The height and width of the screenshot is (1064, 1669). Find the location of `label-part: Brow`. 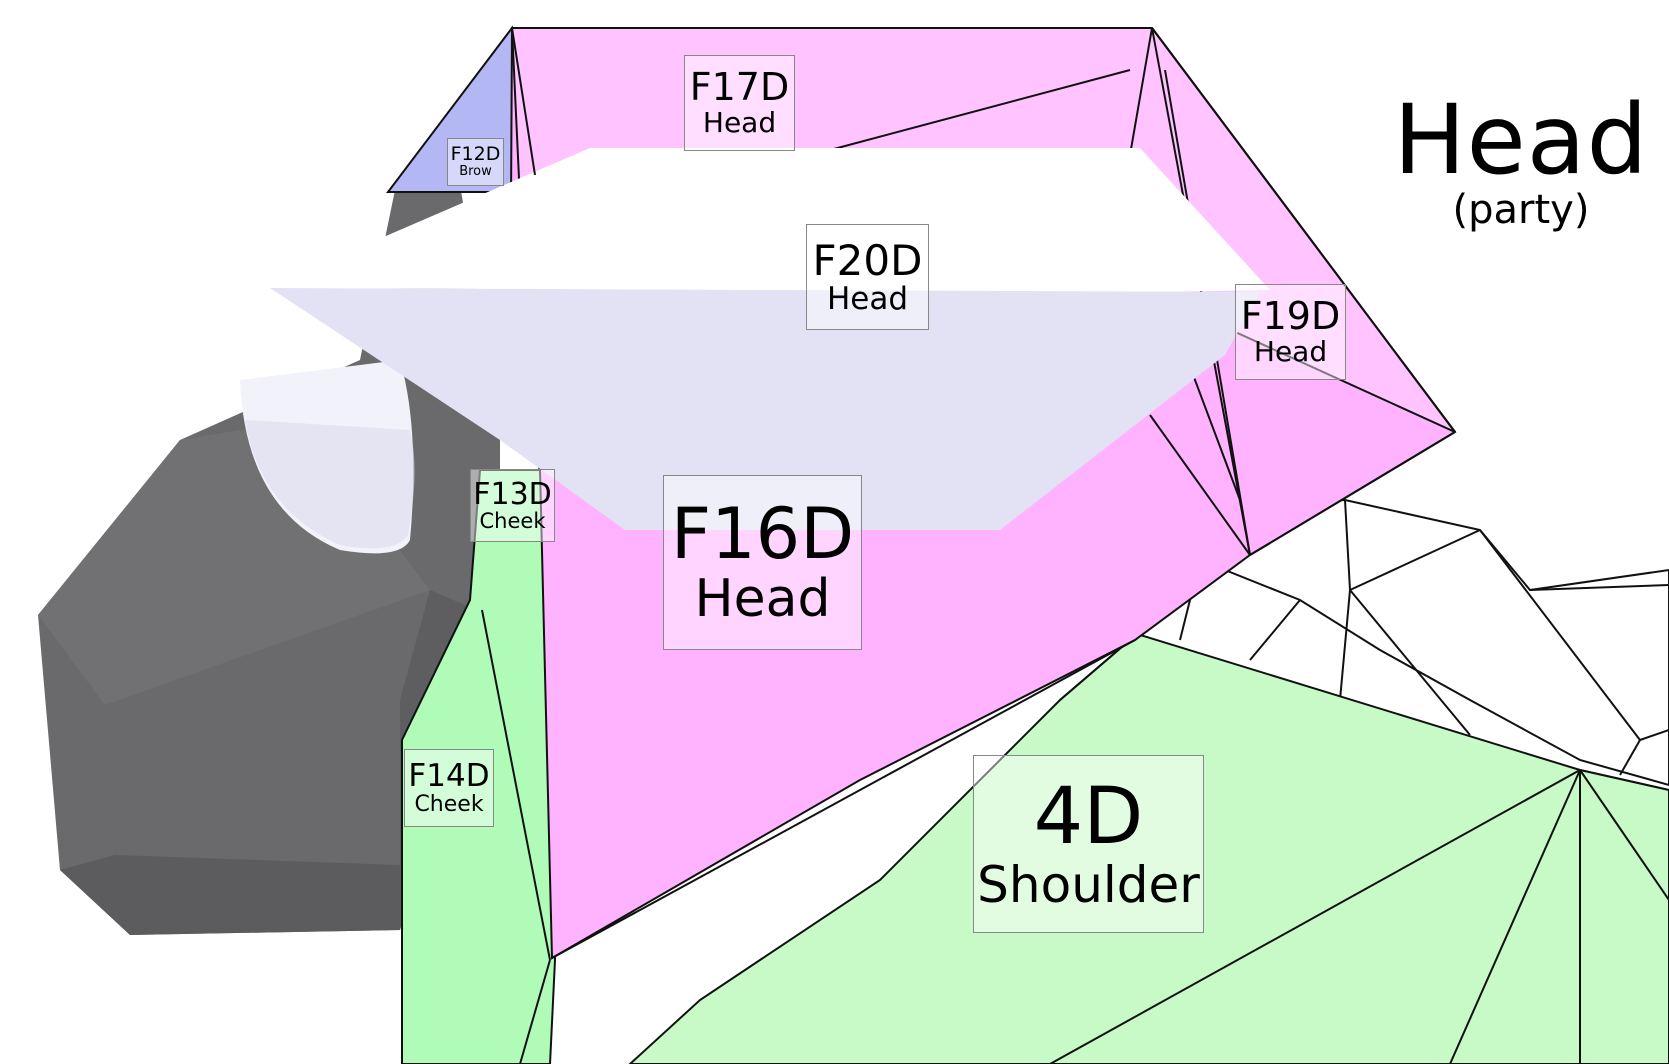

label-part: Brow is located at coordinates (475, 172).